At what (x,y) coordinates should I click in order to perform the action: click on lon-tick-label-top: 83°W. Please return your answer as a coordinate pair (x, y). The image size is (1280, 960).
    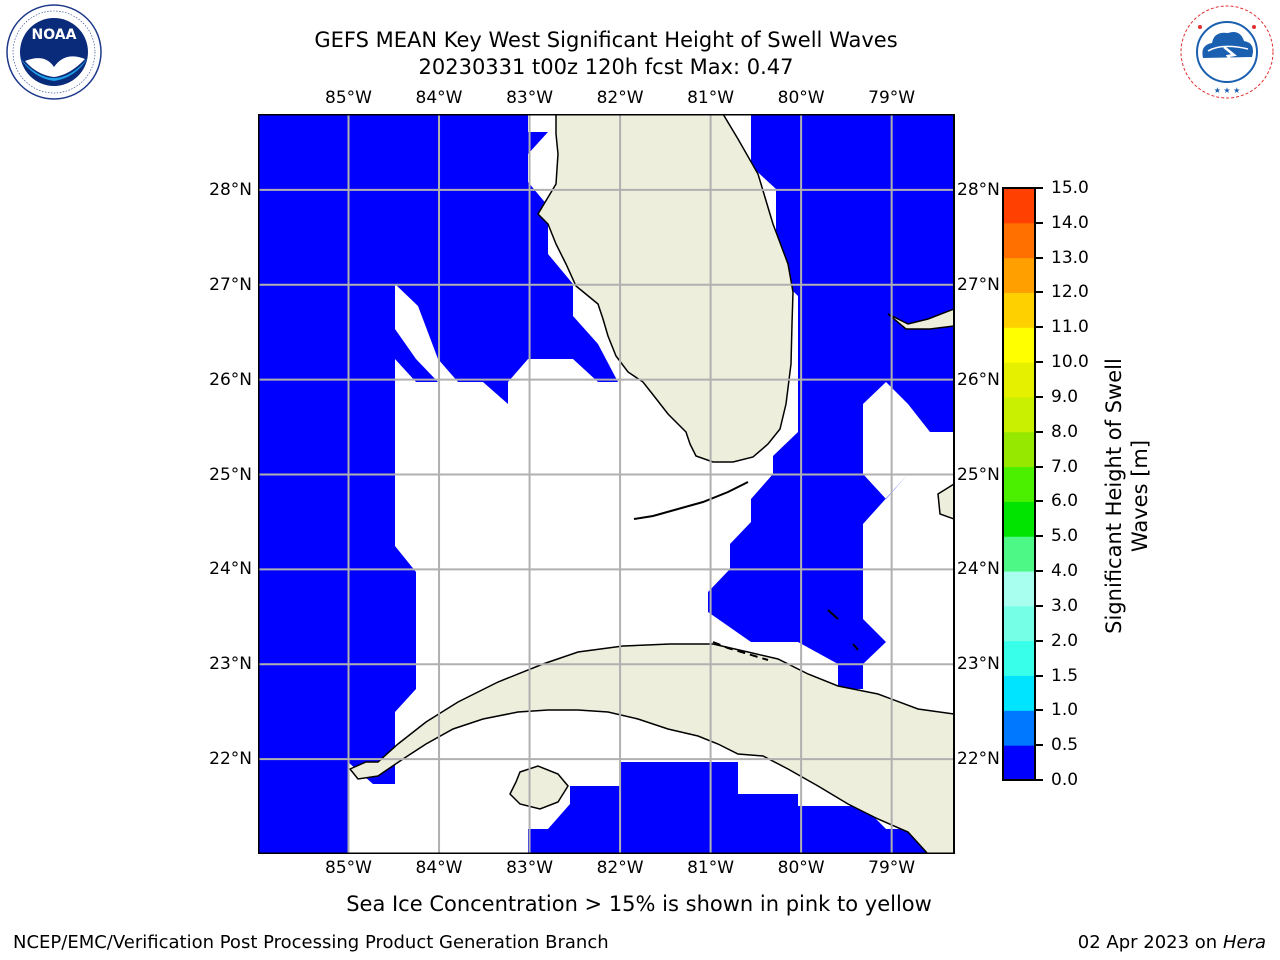
    Looking at the image, I should click on (530, 98).